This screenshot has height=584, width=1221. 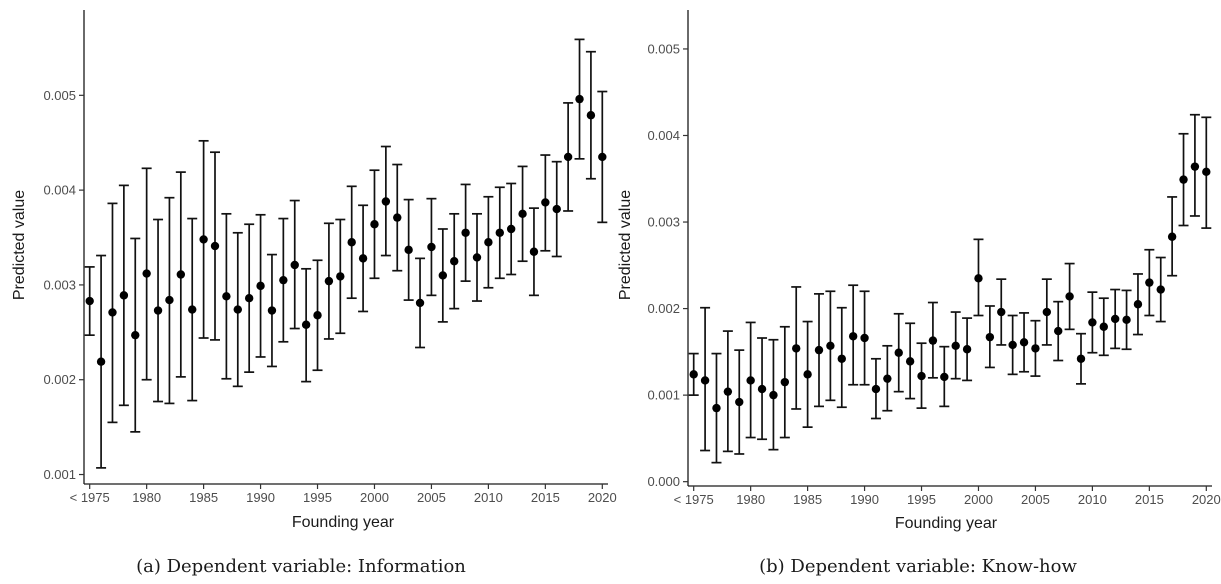 I want to click on y-ticks: 0.001 0.002 0.003 0.004 0.005, so click(x=63, y=285).